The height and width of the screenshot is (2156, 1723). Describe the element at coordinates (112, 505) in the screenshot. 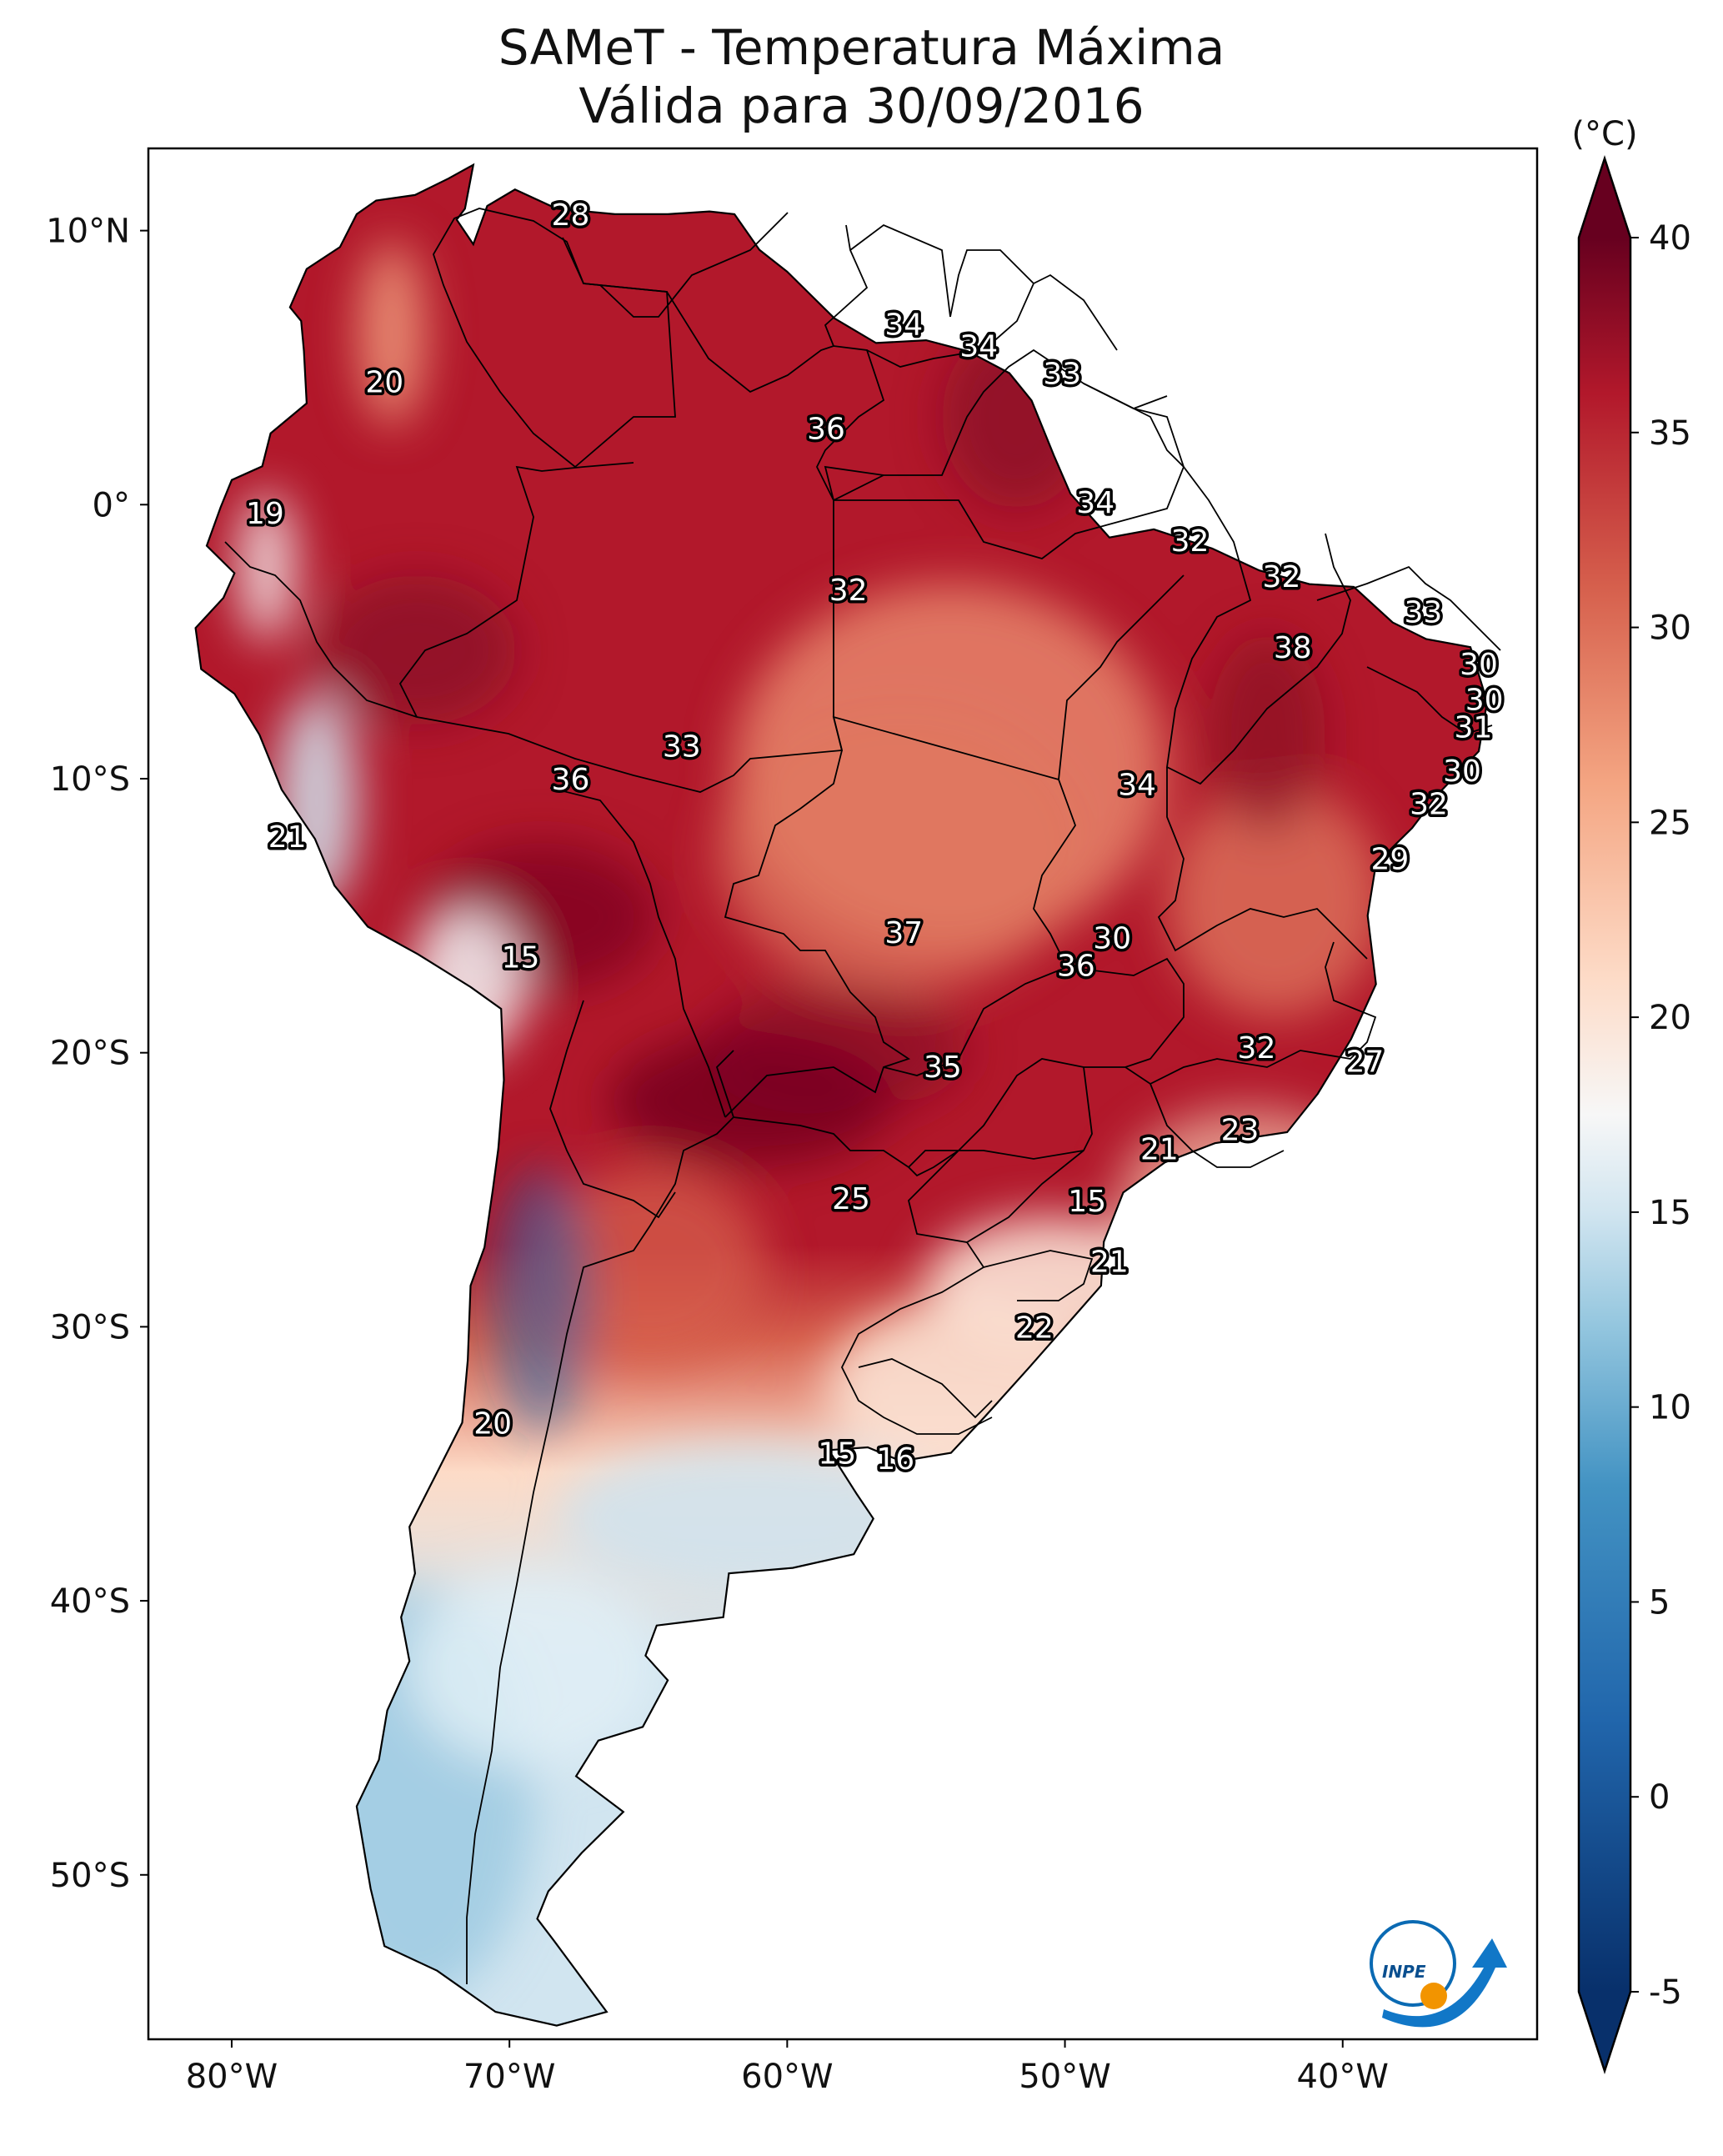

I see `lat-tick-label: 0°` at that location.